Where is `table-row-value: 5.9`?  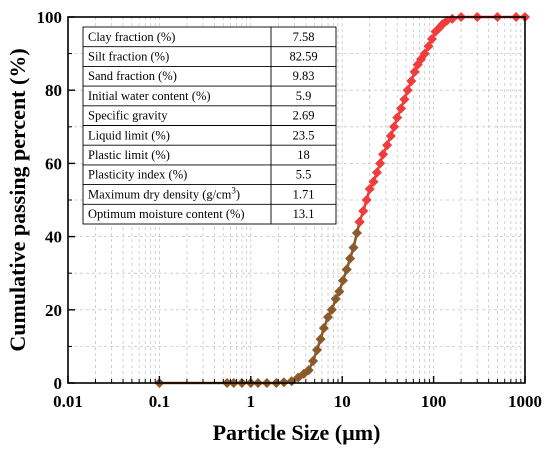 table-row-value: 5.9 is located at coordinates (304, 96).